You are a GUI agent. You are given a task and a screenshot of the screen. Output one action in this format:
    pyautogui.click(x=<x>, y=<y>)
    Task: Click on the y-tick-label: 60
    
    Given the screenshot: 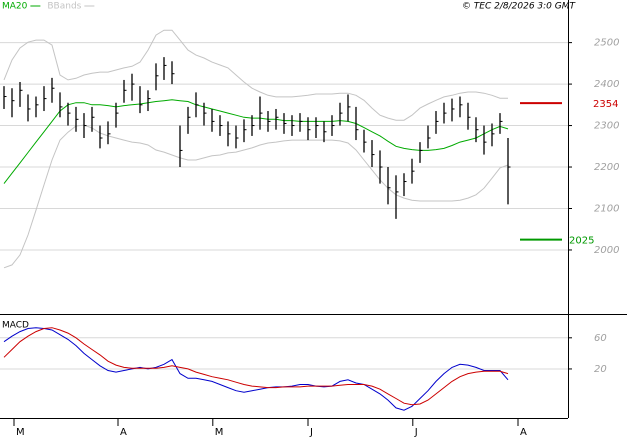 What is the action you would take?
    pyautogui.click(x=600, y=338)
    